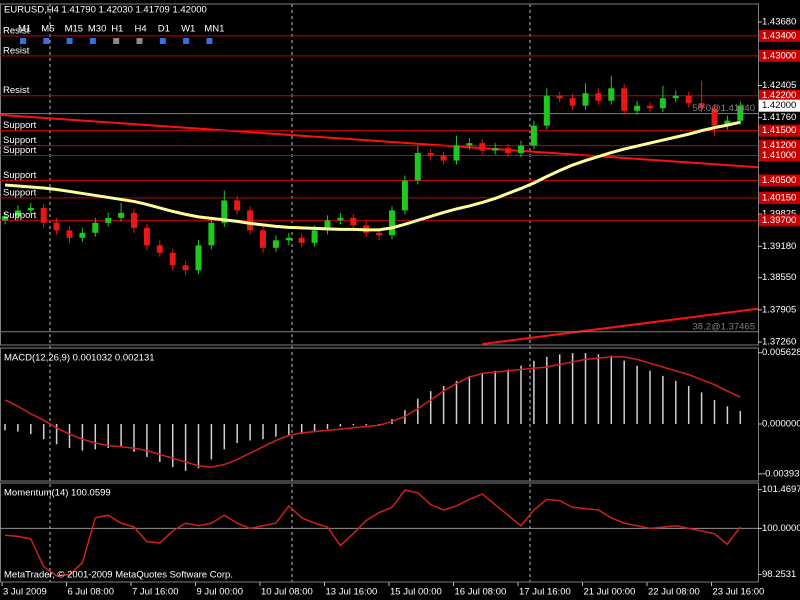 This screenshot has width=800, height=600. Describe the element at coordinates (79, 358) in the screenshot. I see `panel-title: MACD(12,26,9) 0.001032 0.002131` at that location.